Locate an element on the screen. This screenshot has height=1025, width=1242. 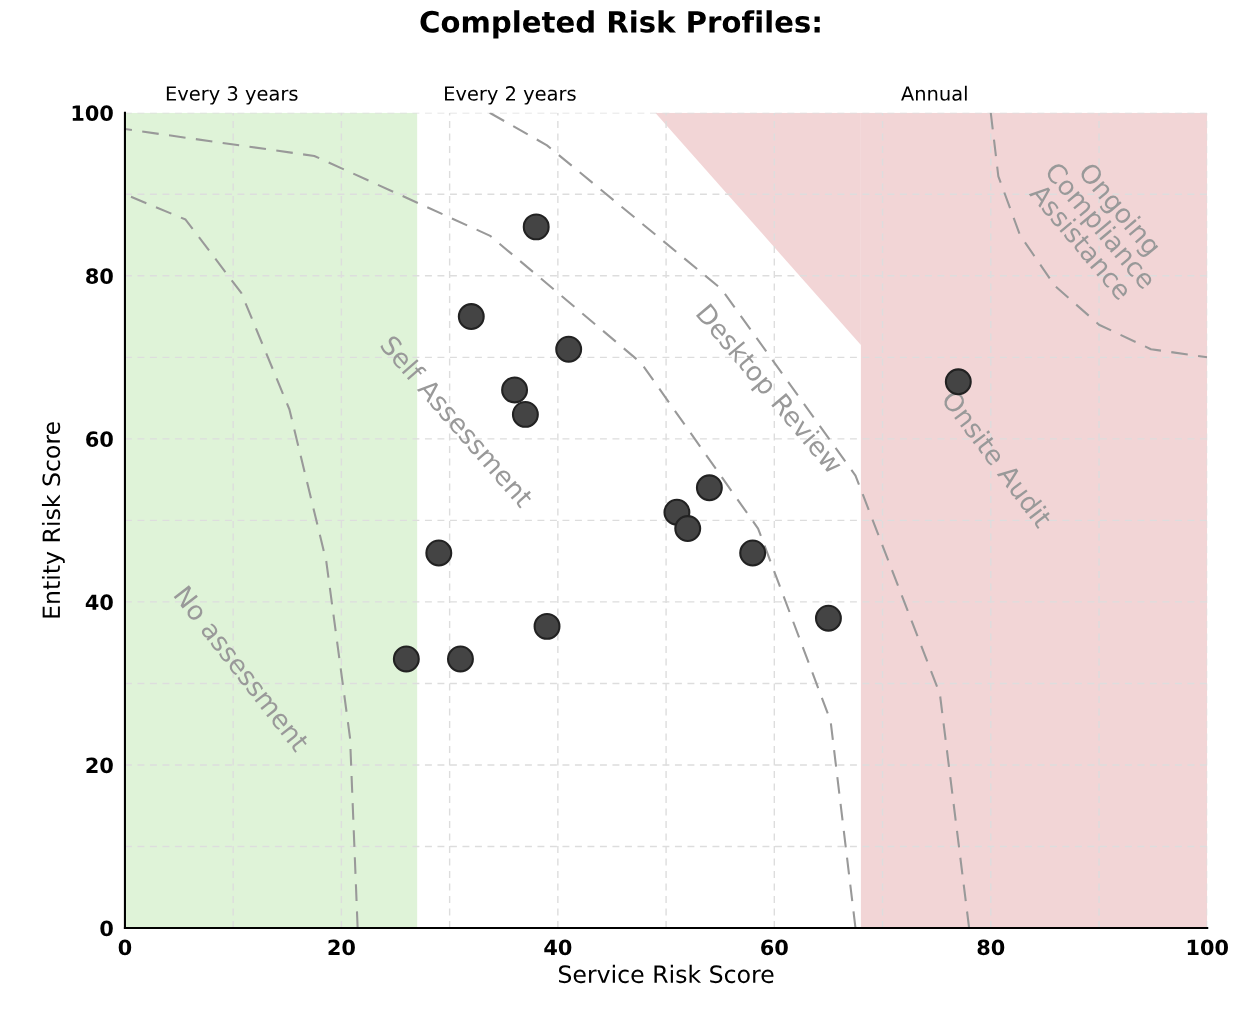
band-label: Every 3 years is located at coordinates (232, 95).